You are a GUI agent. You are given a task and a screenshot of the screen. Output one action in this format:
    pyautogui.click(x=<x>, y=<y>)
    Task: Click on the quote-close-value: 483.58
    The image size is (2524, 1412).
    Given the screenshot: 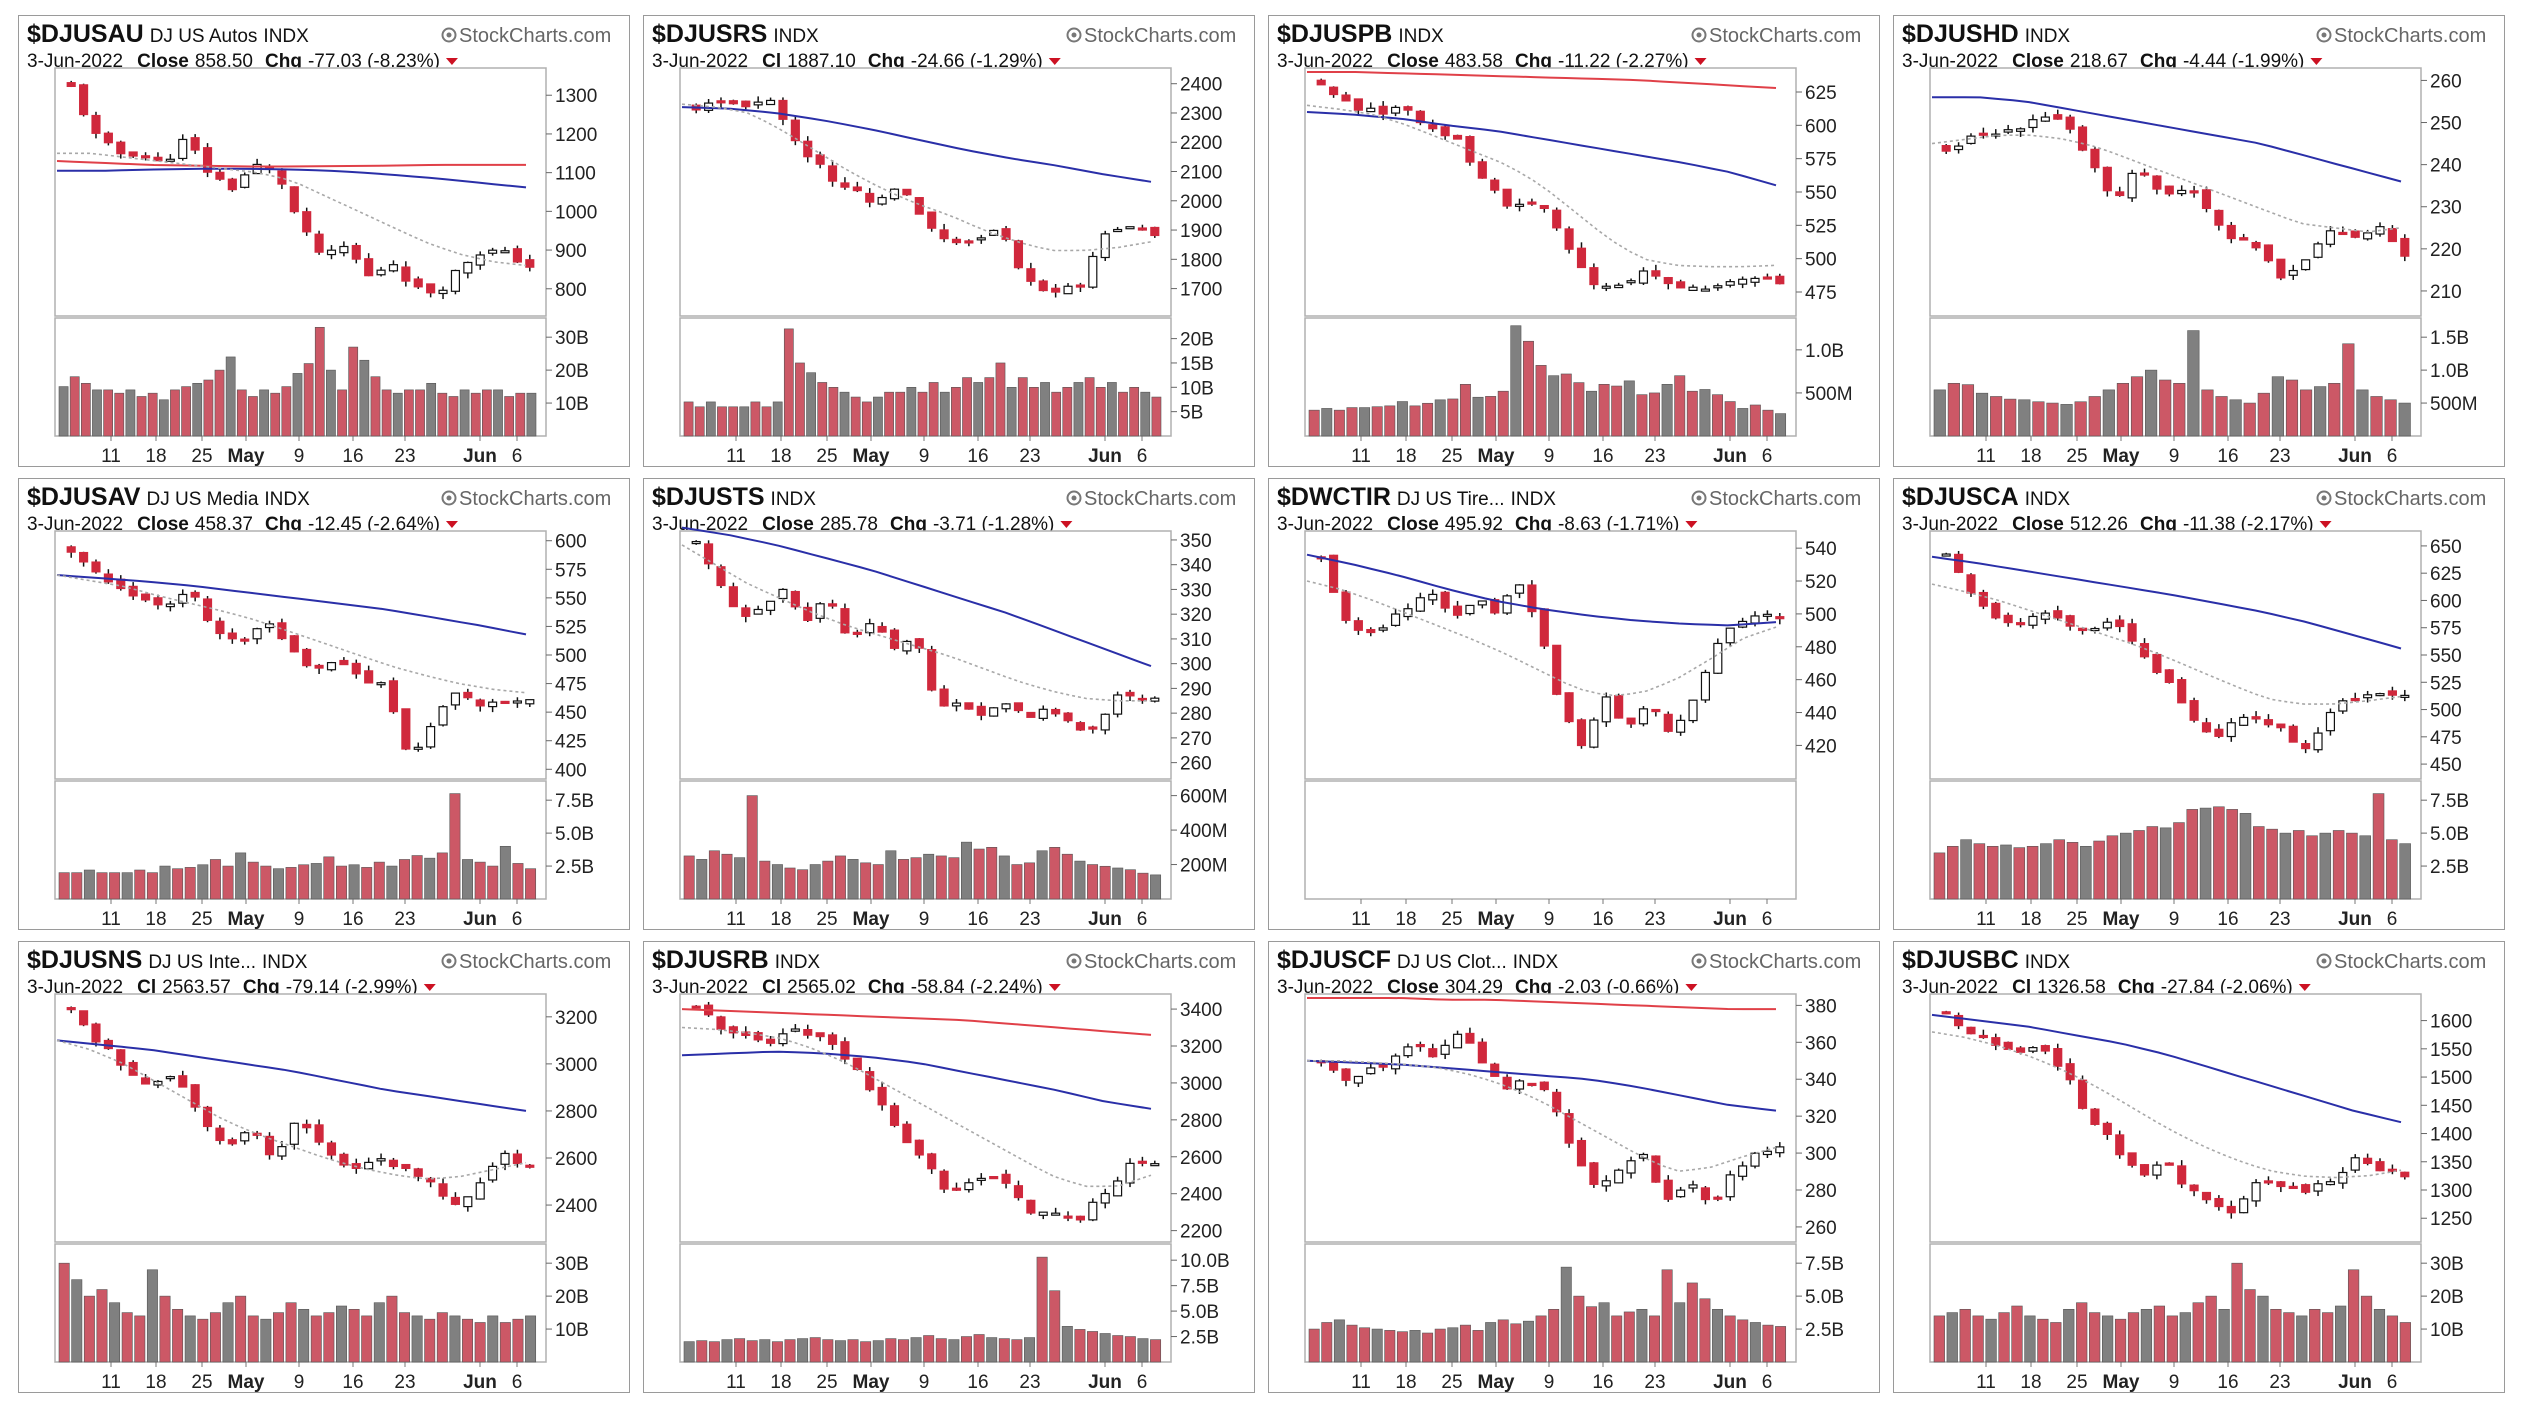 What is the action you would take?
    pyautogui.click(x=1474, y=61)
    